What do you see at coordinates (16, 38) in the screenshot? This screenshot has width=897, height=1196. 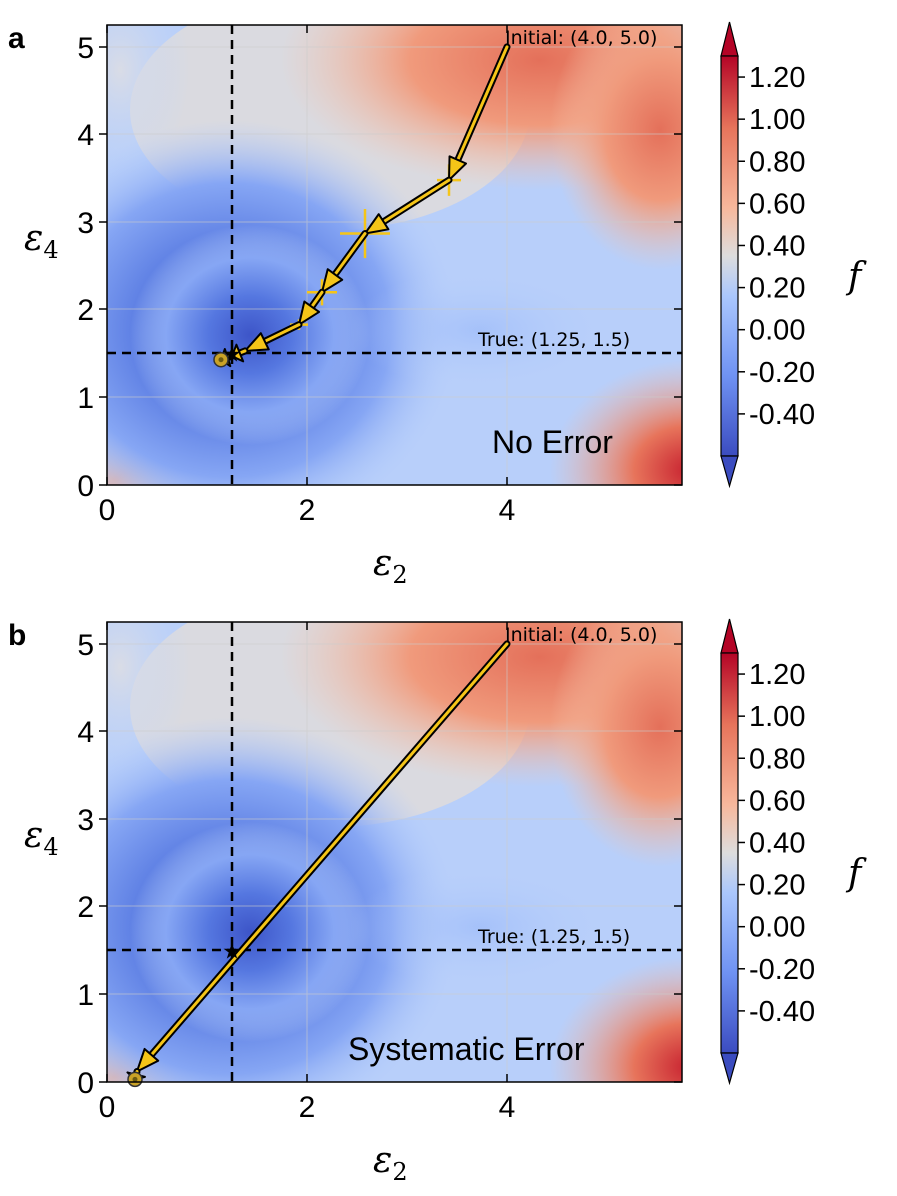 I see `panel-letter-a: a` at bounding box center [16, 38].